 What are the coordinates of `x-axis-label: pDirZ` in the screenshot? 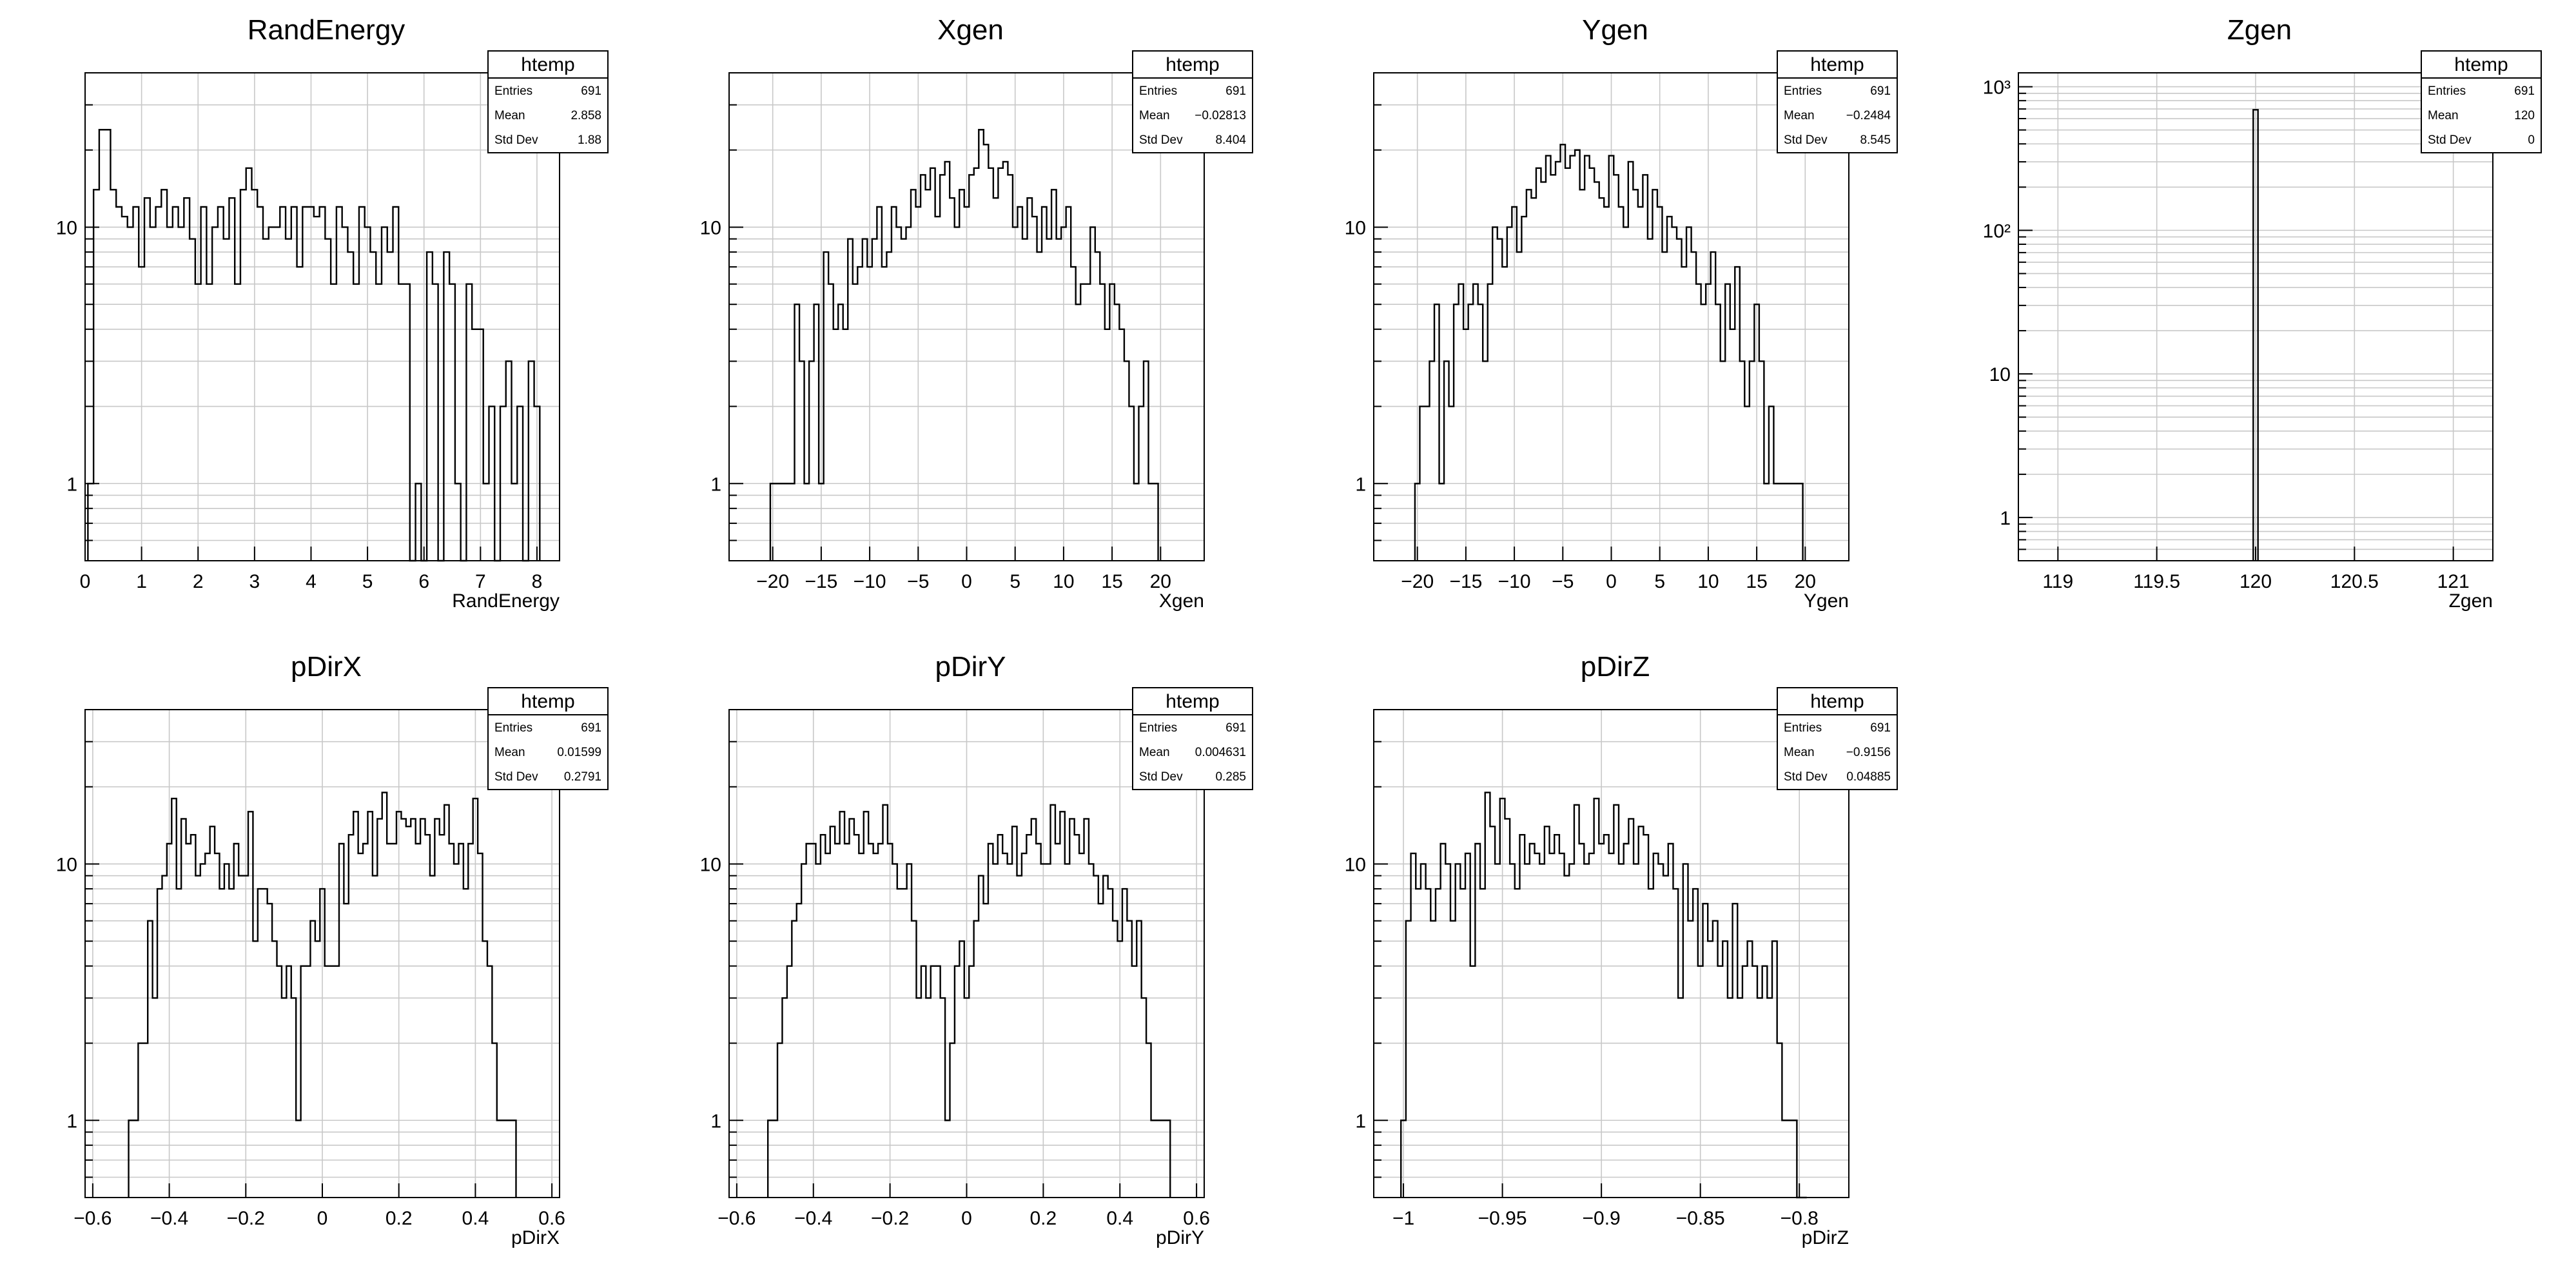 It's located at (1825, 1237).